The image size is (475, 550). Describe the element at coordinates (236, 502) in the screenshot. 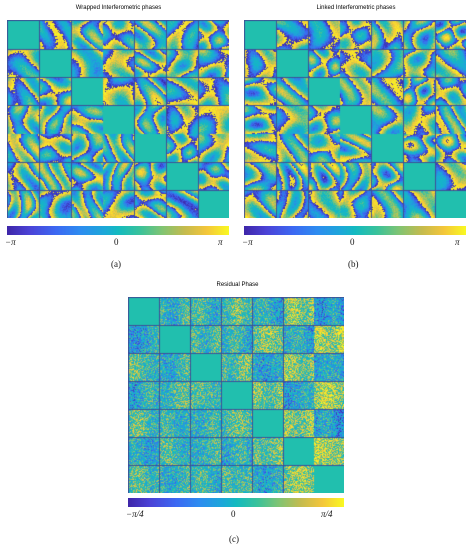

I see `panel-c-colorbar` at that location.